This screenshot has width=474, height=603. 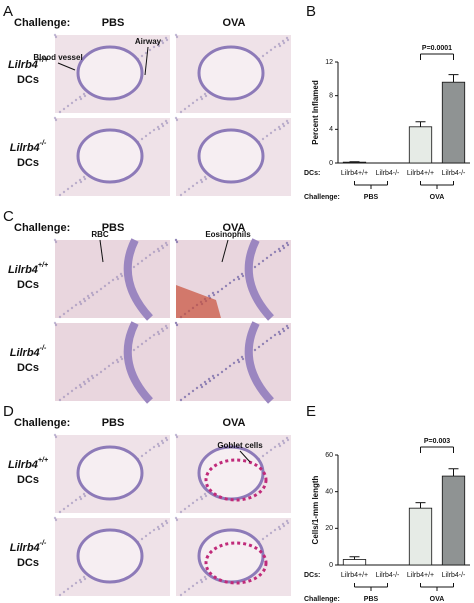 I want to click on y-tick-label: 8, so click(x=331, y=96).